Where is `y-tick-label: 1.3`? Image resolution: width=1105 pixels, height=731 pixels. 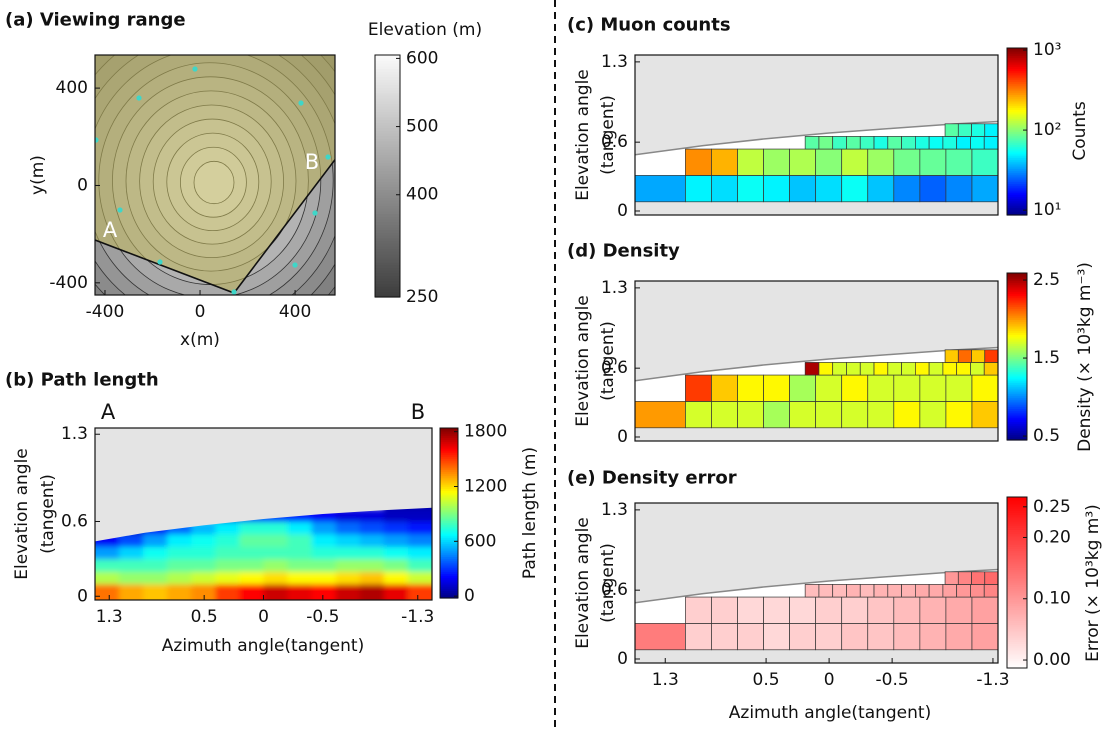 y-tick-label: 1.3 is located at coordinates (614, 510).